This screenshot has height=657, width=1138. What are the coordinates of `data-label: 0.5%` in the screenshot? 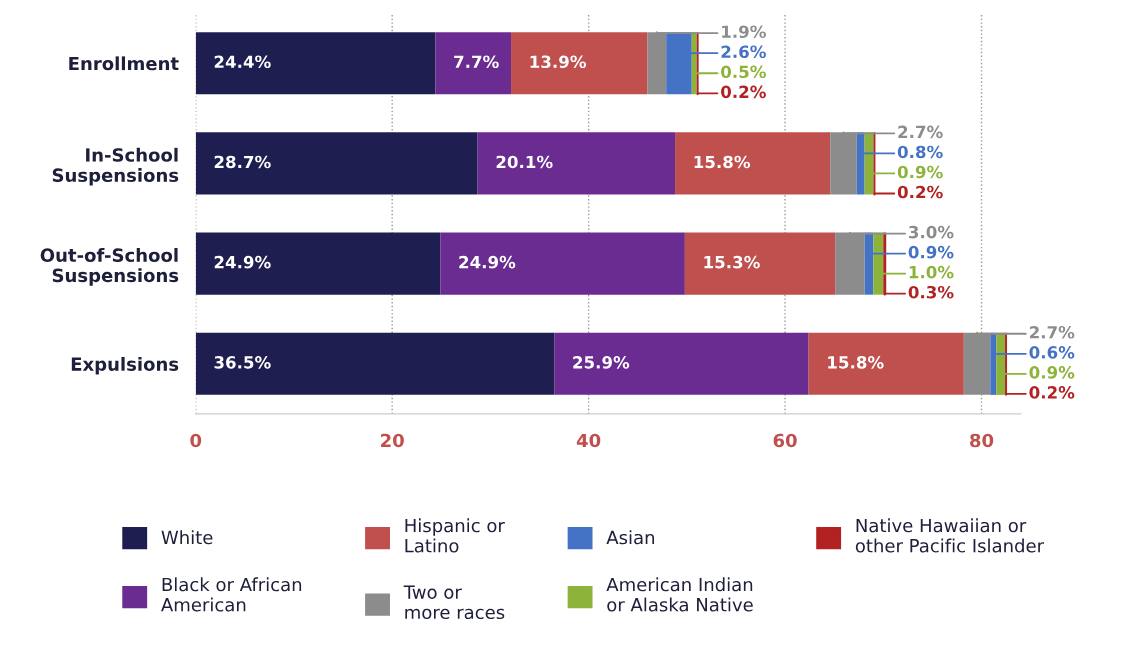 It's located at (743, 72).